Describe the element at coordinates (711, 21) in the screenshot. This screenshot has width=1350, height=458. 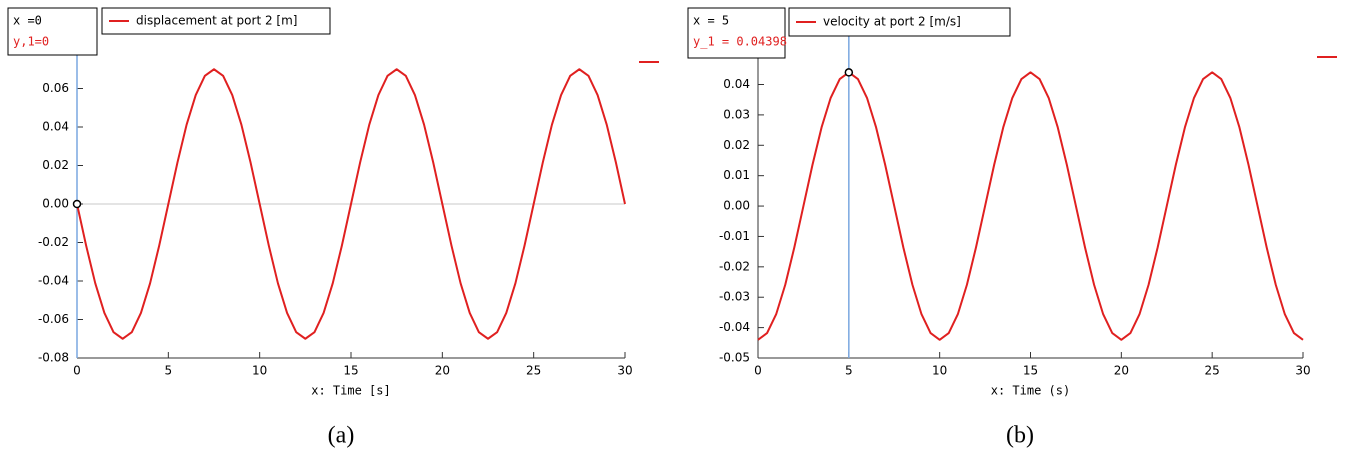
I see `cursor-x-text: x = 5` at that location.